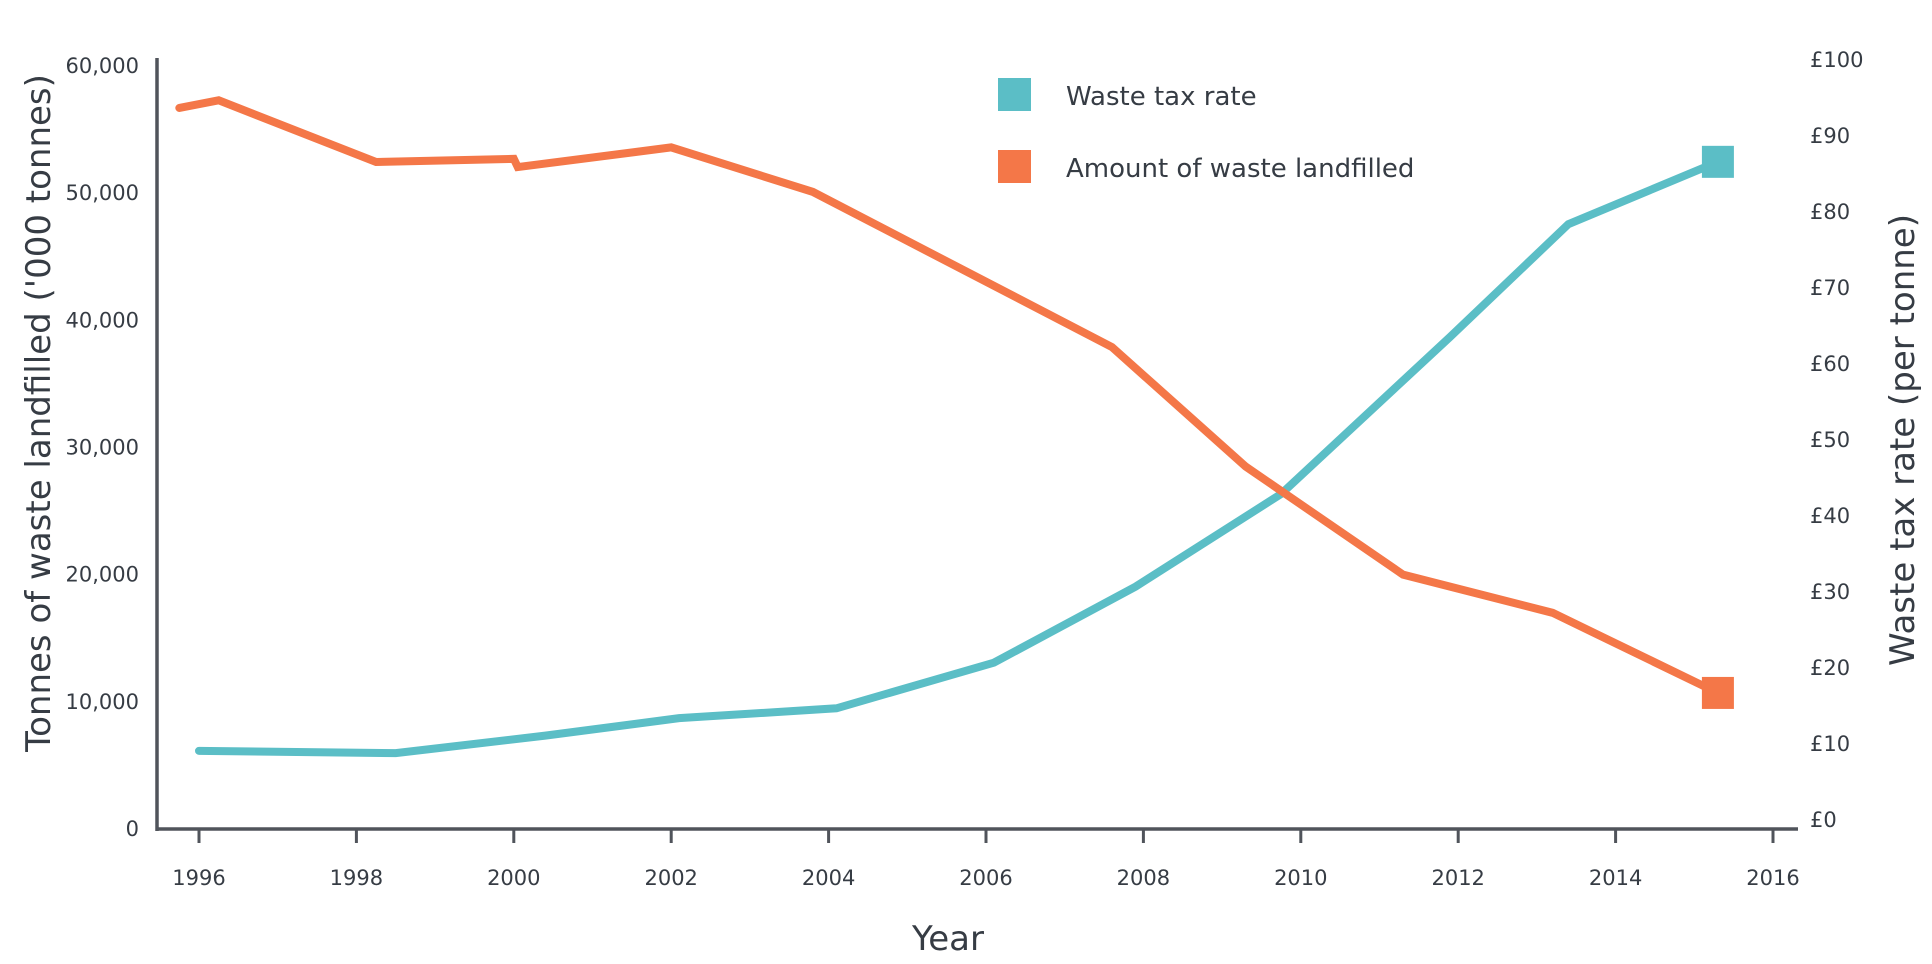 The image size is (1932, 964). I want to click on y-right-tick-label: £0, so click(1823, 820).